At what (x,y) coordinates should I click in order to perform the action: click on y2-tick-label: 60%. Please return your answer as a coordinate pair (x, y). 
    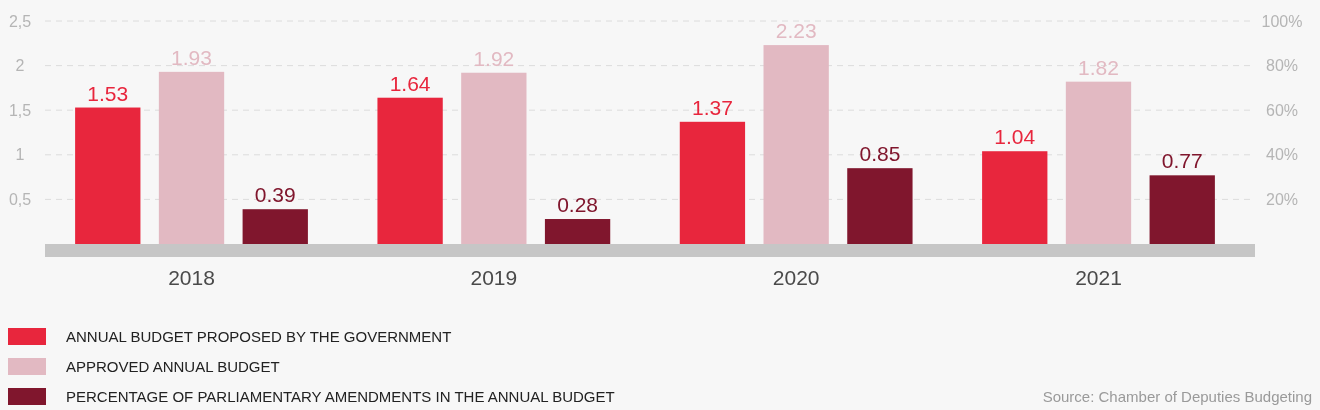
    Looking at the image, I should click on (1282, 110).